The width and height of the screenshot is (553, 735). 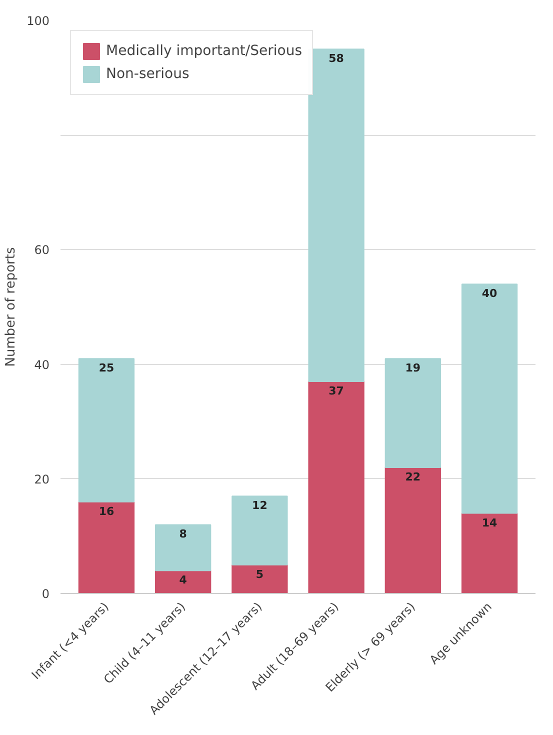 I want to click on y-tick-label: 40, so click(x=42, y=365).